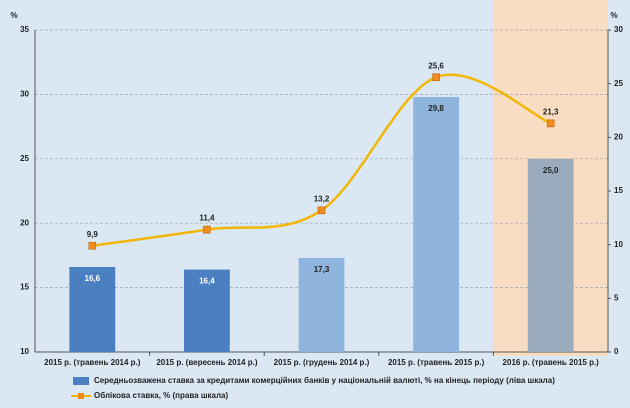 This screenshot has height=408, width=630. What do you see at coordinates (207, 281) in the screenshot?
I see `bar-value-label: 16,4` at bounding box center [207, 281].